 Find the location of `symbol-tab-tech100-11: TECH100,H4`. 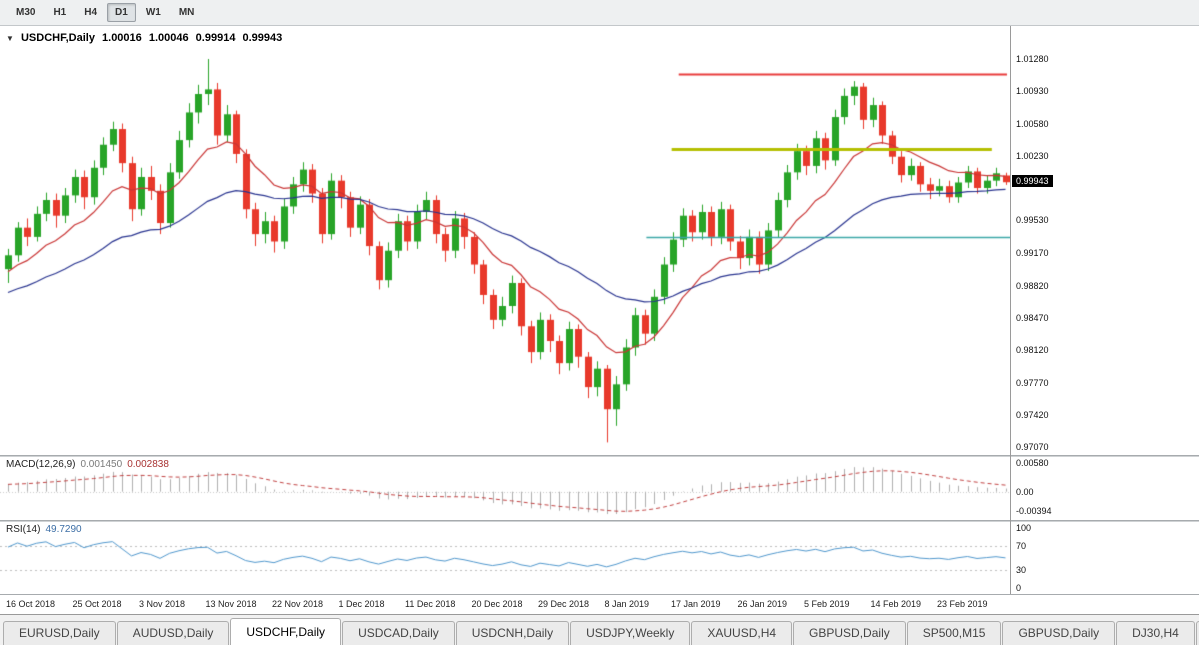

symbol-tab-tech100-11: TECH100,H4 is located at coordinates (1197, 633).